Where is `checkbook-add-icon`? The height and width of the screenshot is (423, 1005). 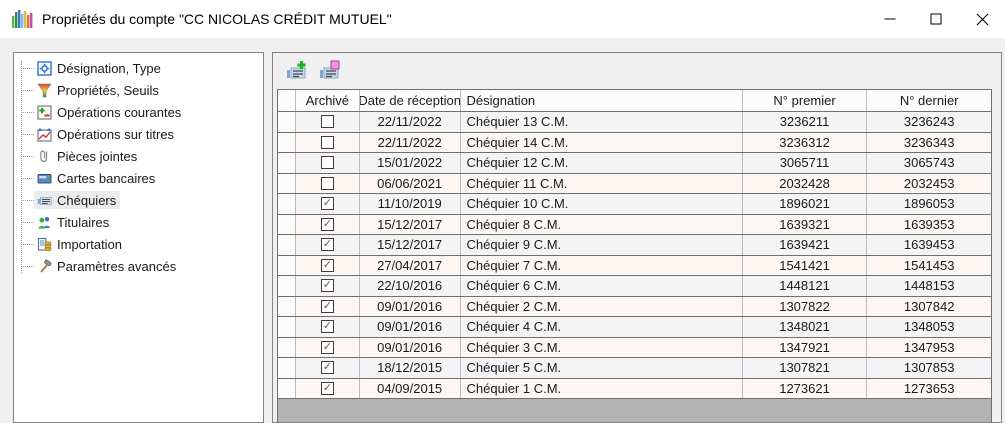 checkbook-add-icon is located at coordinates (297, 71).